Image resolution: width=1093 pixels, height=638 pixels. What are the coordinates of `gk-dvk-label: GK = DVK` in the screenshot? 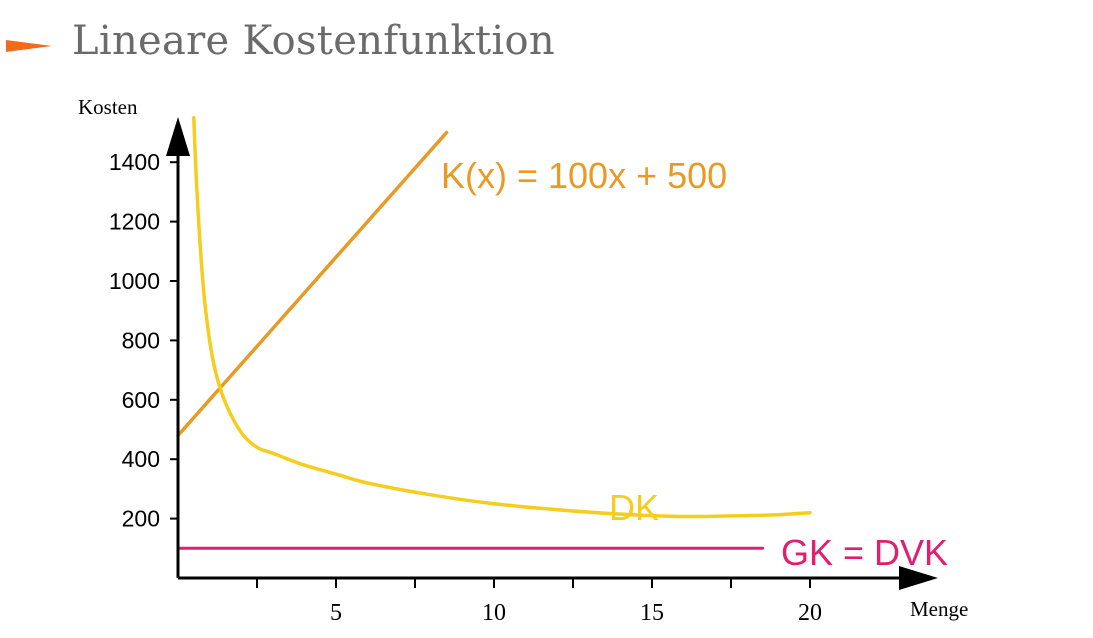 It's located at (864, 552).